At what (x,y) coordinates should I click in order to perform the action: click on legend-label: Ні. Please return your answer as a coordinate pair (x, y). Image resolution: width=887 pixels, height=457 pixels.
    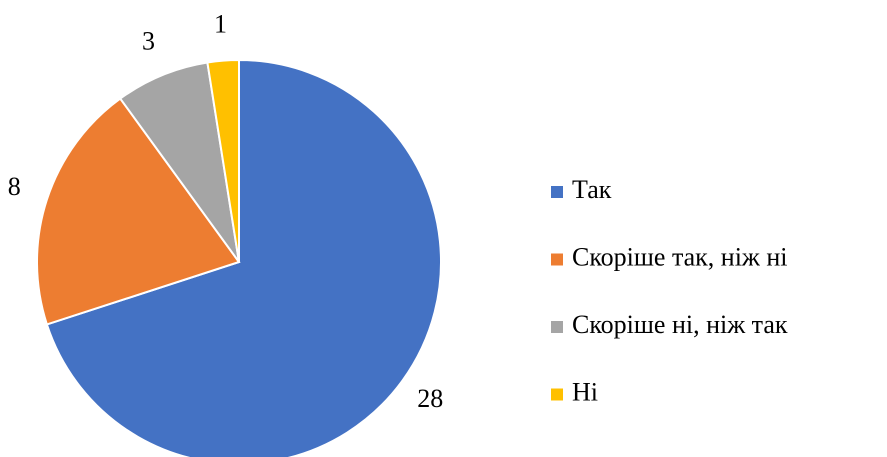
    Looking at the image, I should click on (585, 391).